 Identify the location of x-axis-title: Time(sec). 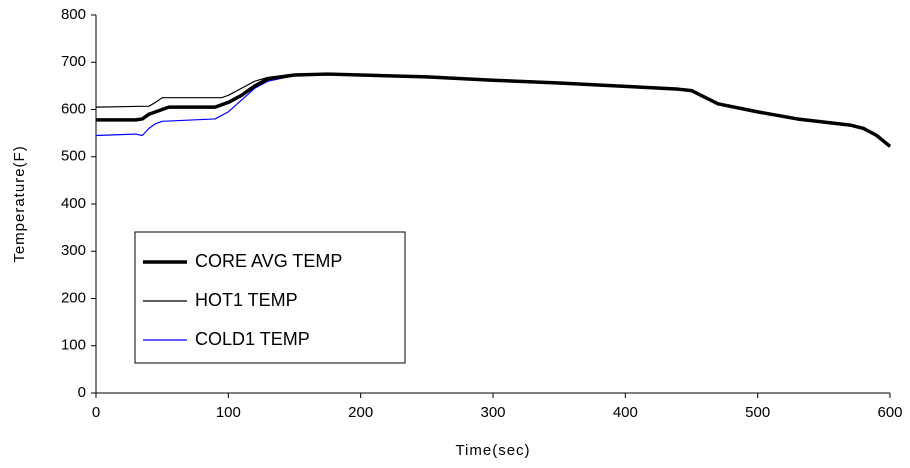
(492, 450).